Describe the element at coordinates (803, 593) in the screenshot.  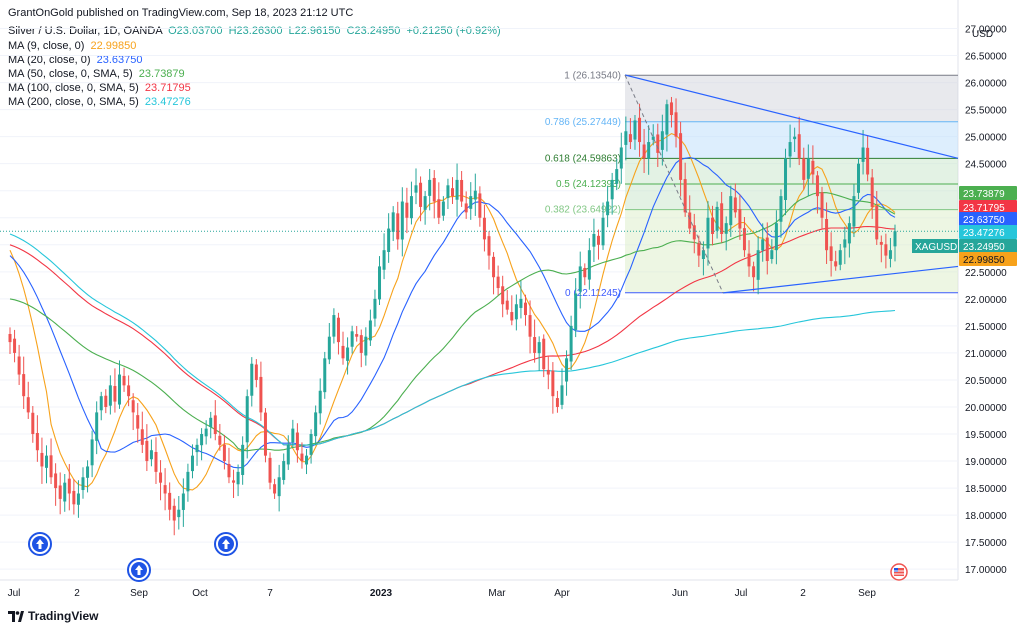
I see `x-tick-label: 2` at that location.